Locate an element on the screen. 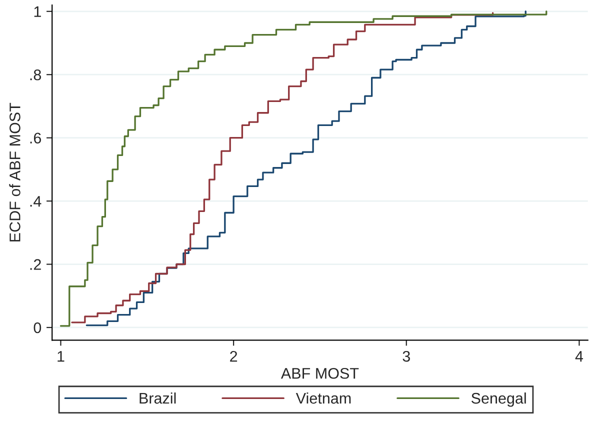 The image size is (592, 422). x-tick-label: 1 is located at coordinates (61, 356).